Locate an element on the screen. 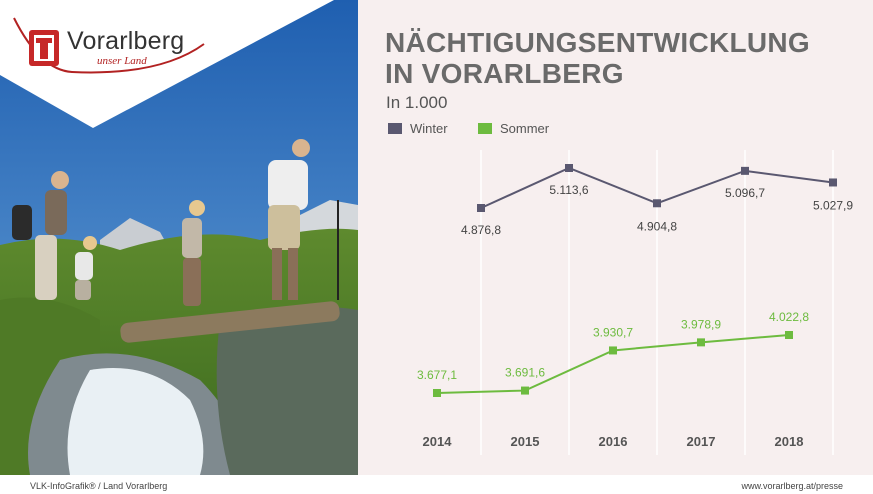 This screenshot has width=873, height=494. x-tick-label: 2017 is located at coordinates (701, 441).